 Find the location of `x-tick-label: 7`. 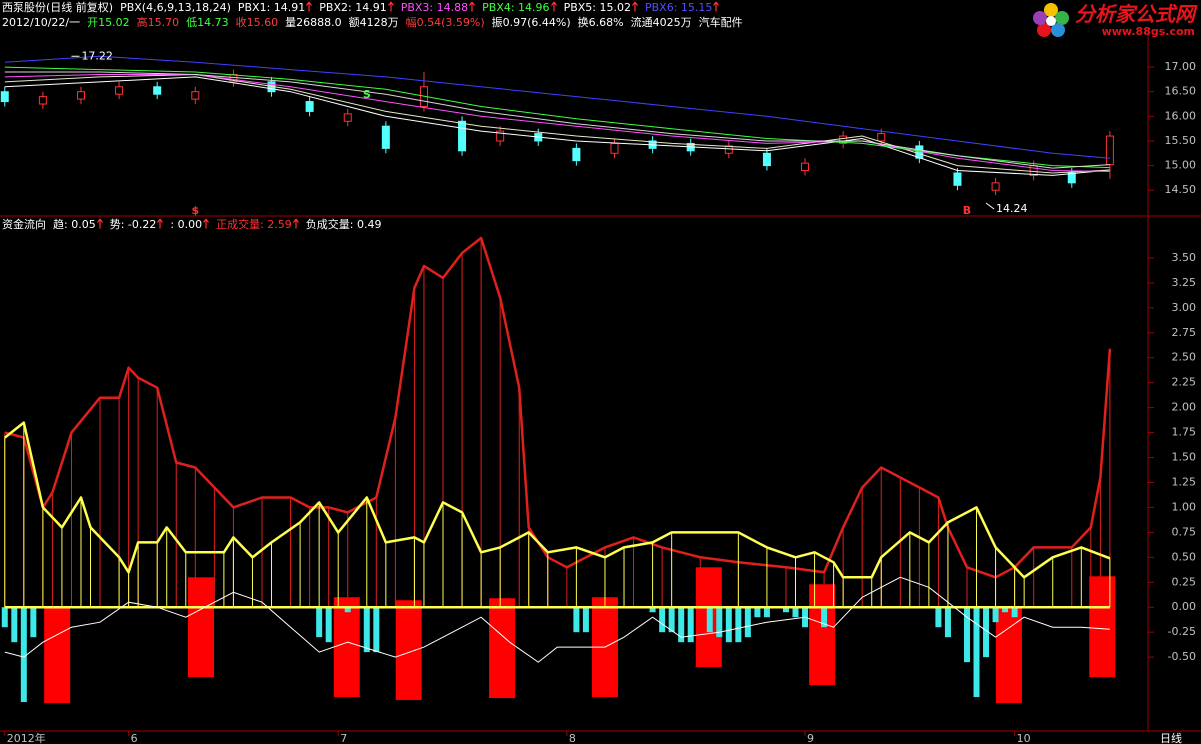

x-tick-label: 7 is located at coordinates (343, 738).